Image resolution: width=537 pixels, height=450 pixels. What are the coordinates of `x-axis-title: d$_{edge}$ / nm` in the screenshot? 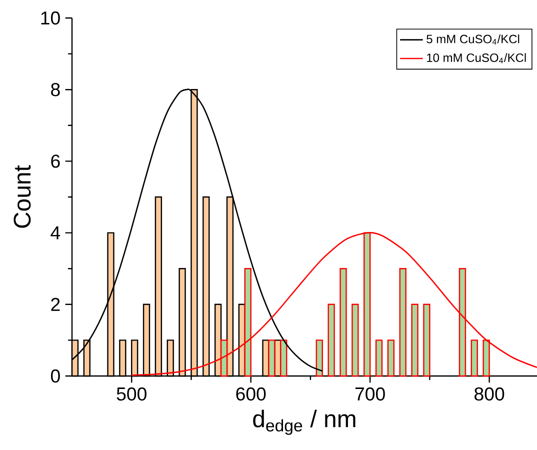 It's located at (304, 422).